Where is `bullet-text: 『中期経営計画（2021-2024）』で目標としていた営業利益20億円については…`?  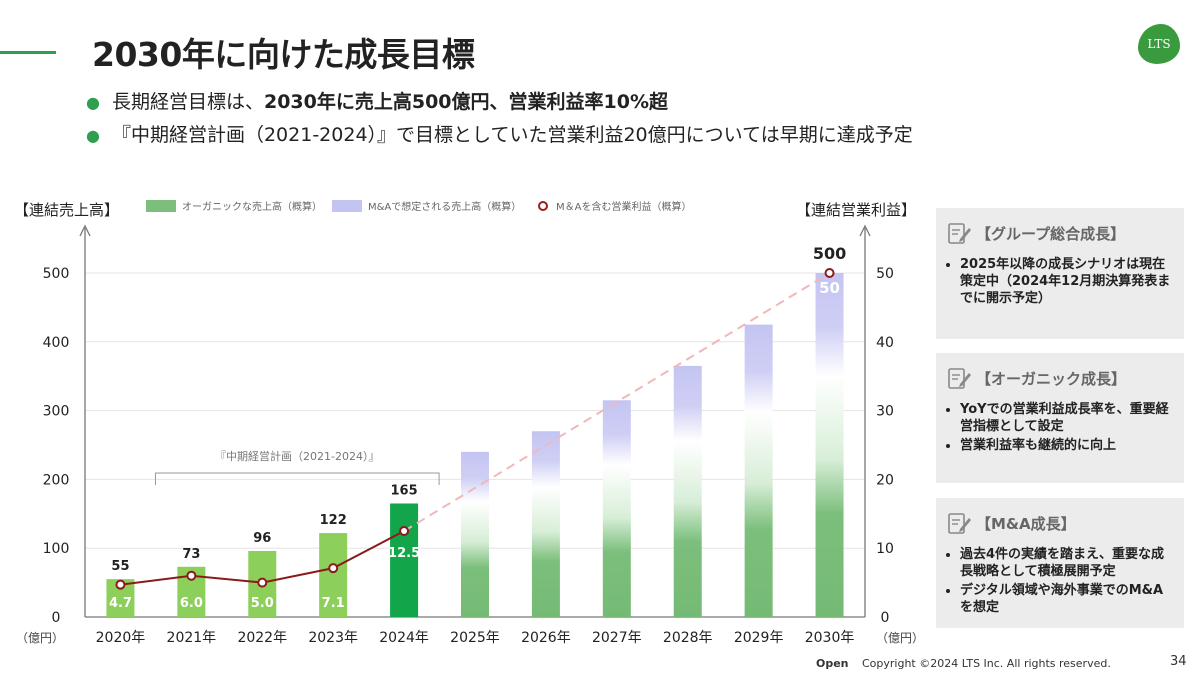
bullet-text: 『中期経営計画（2021-2024）』で目標としていた営業利益20億円については… is located at coordinates (512, 135).